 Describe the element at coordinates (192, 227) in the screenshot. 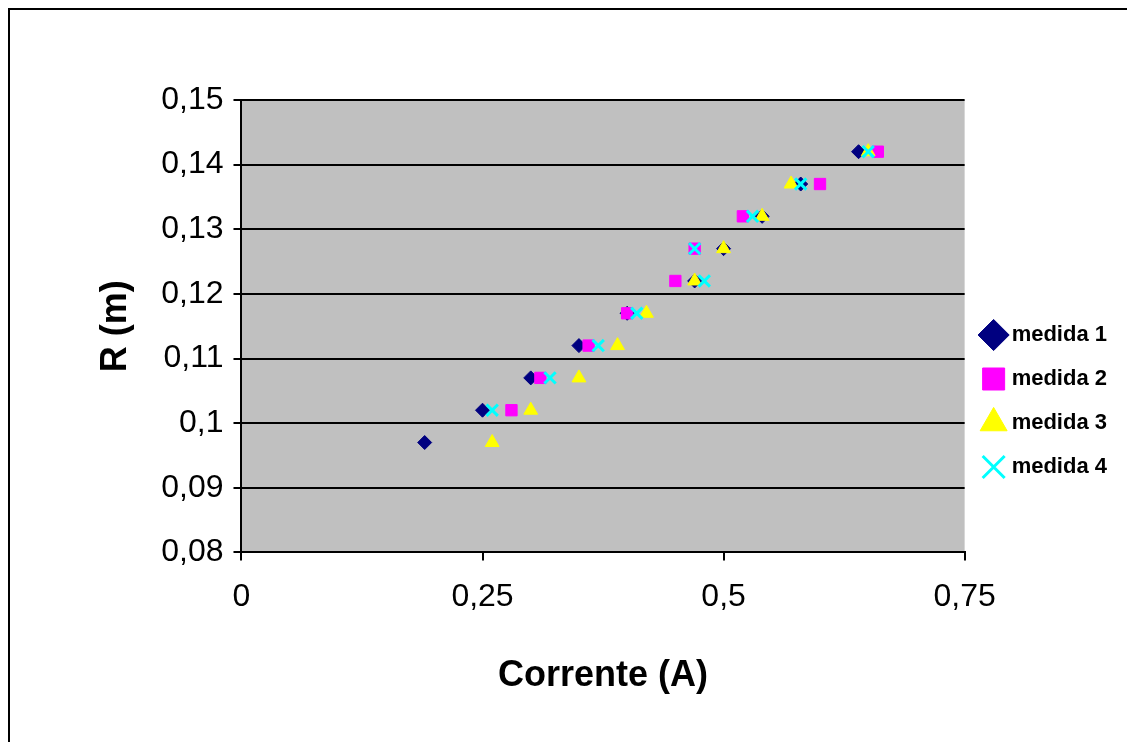

I see `y-tick-label: 0,13` at that location.